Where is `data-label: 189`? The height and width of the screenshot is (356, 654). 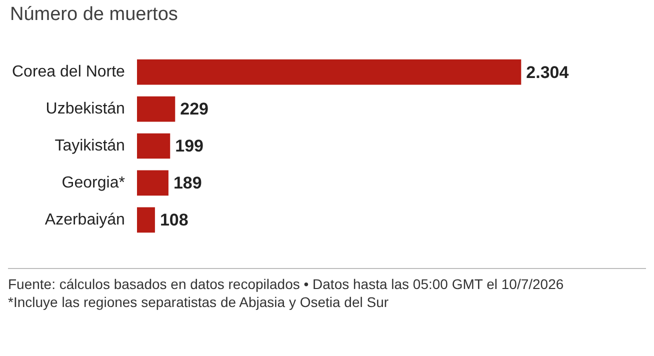 data-label: 189 is located at coordinates (187, 183).